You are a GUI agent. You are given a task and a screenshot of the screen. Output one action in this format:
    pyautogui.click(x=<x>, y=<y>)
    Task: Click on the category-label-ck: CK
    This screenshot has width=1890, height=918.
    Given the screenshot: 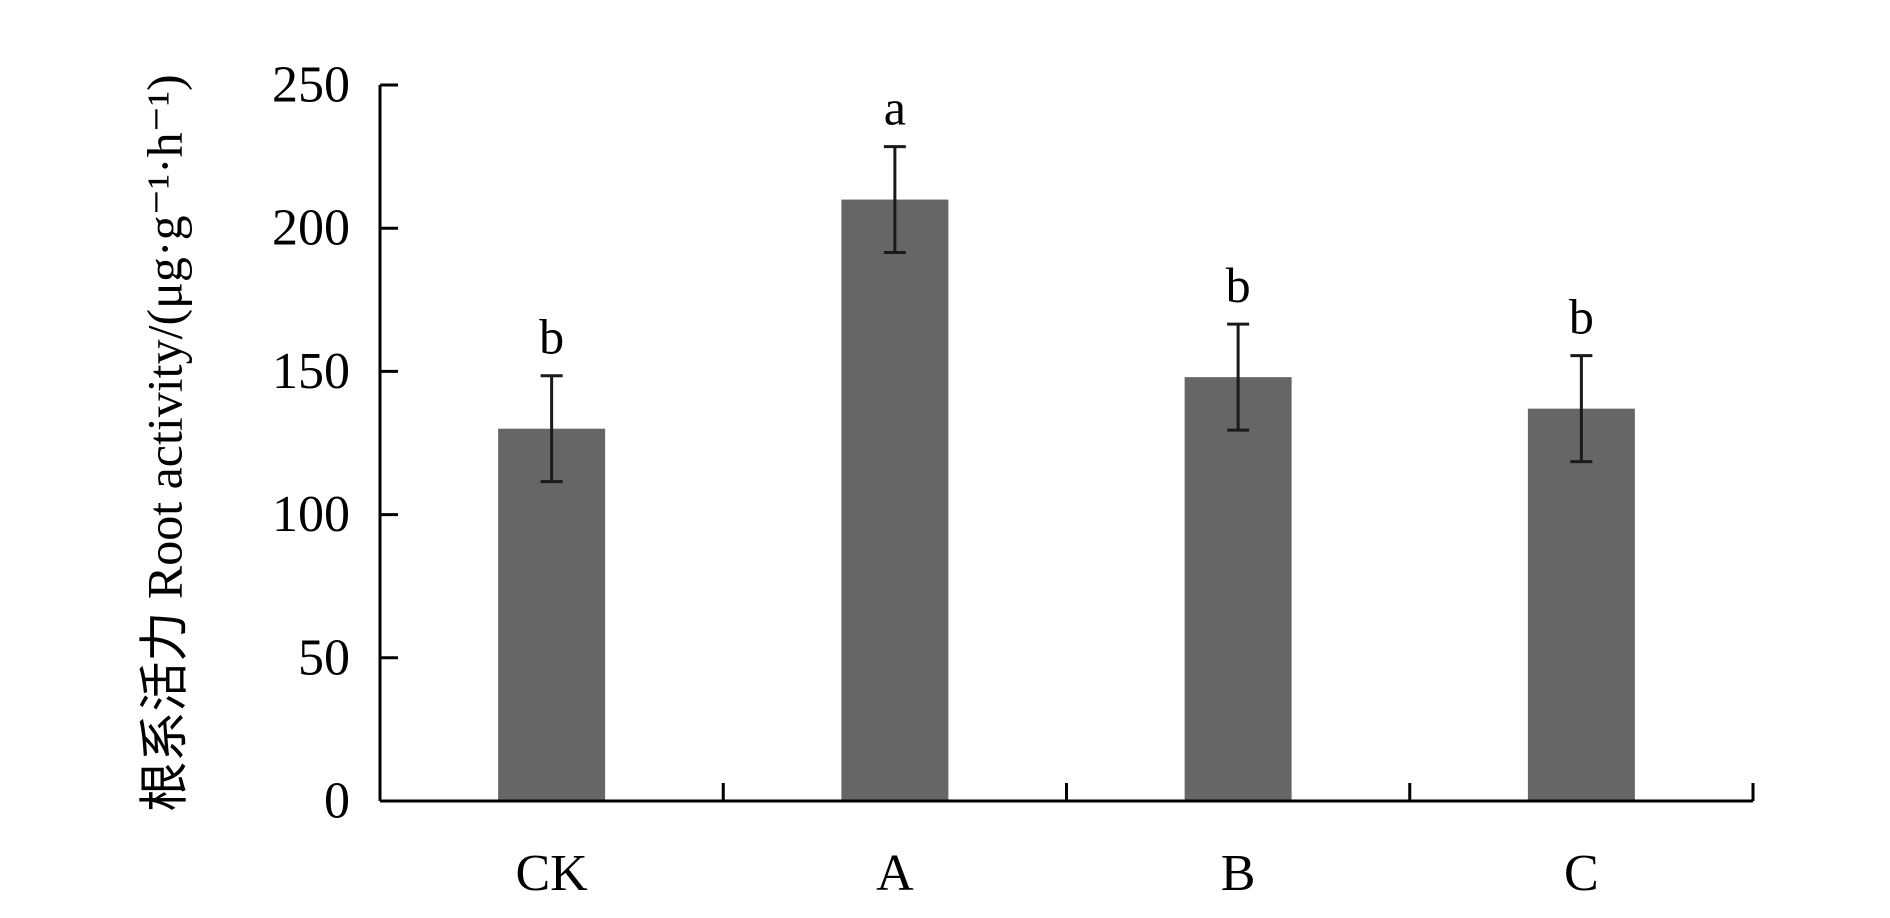 What is the action you would take?
    pyautogui.click(x=552, y=873)
    